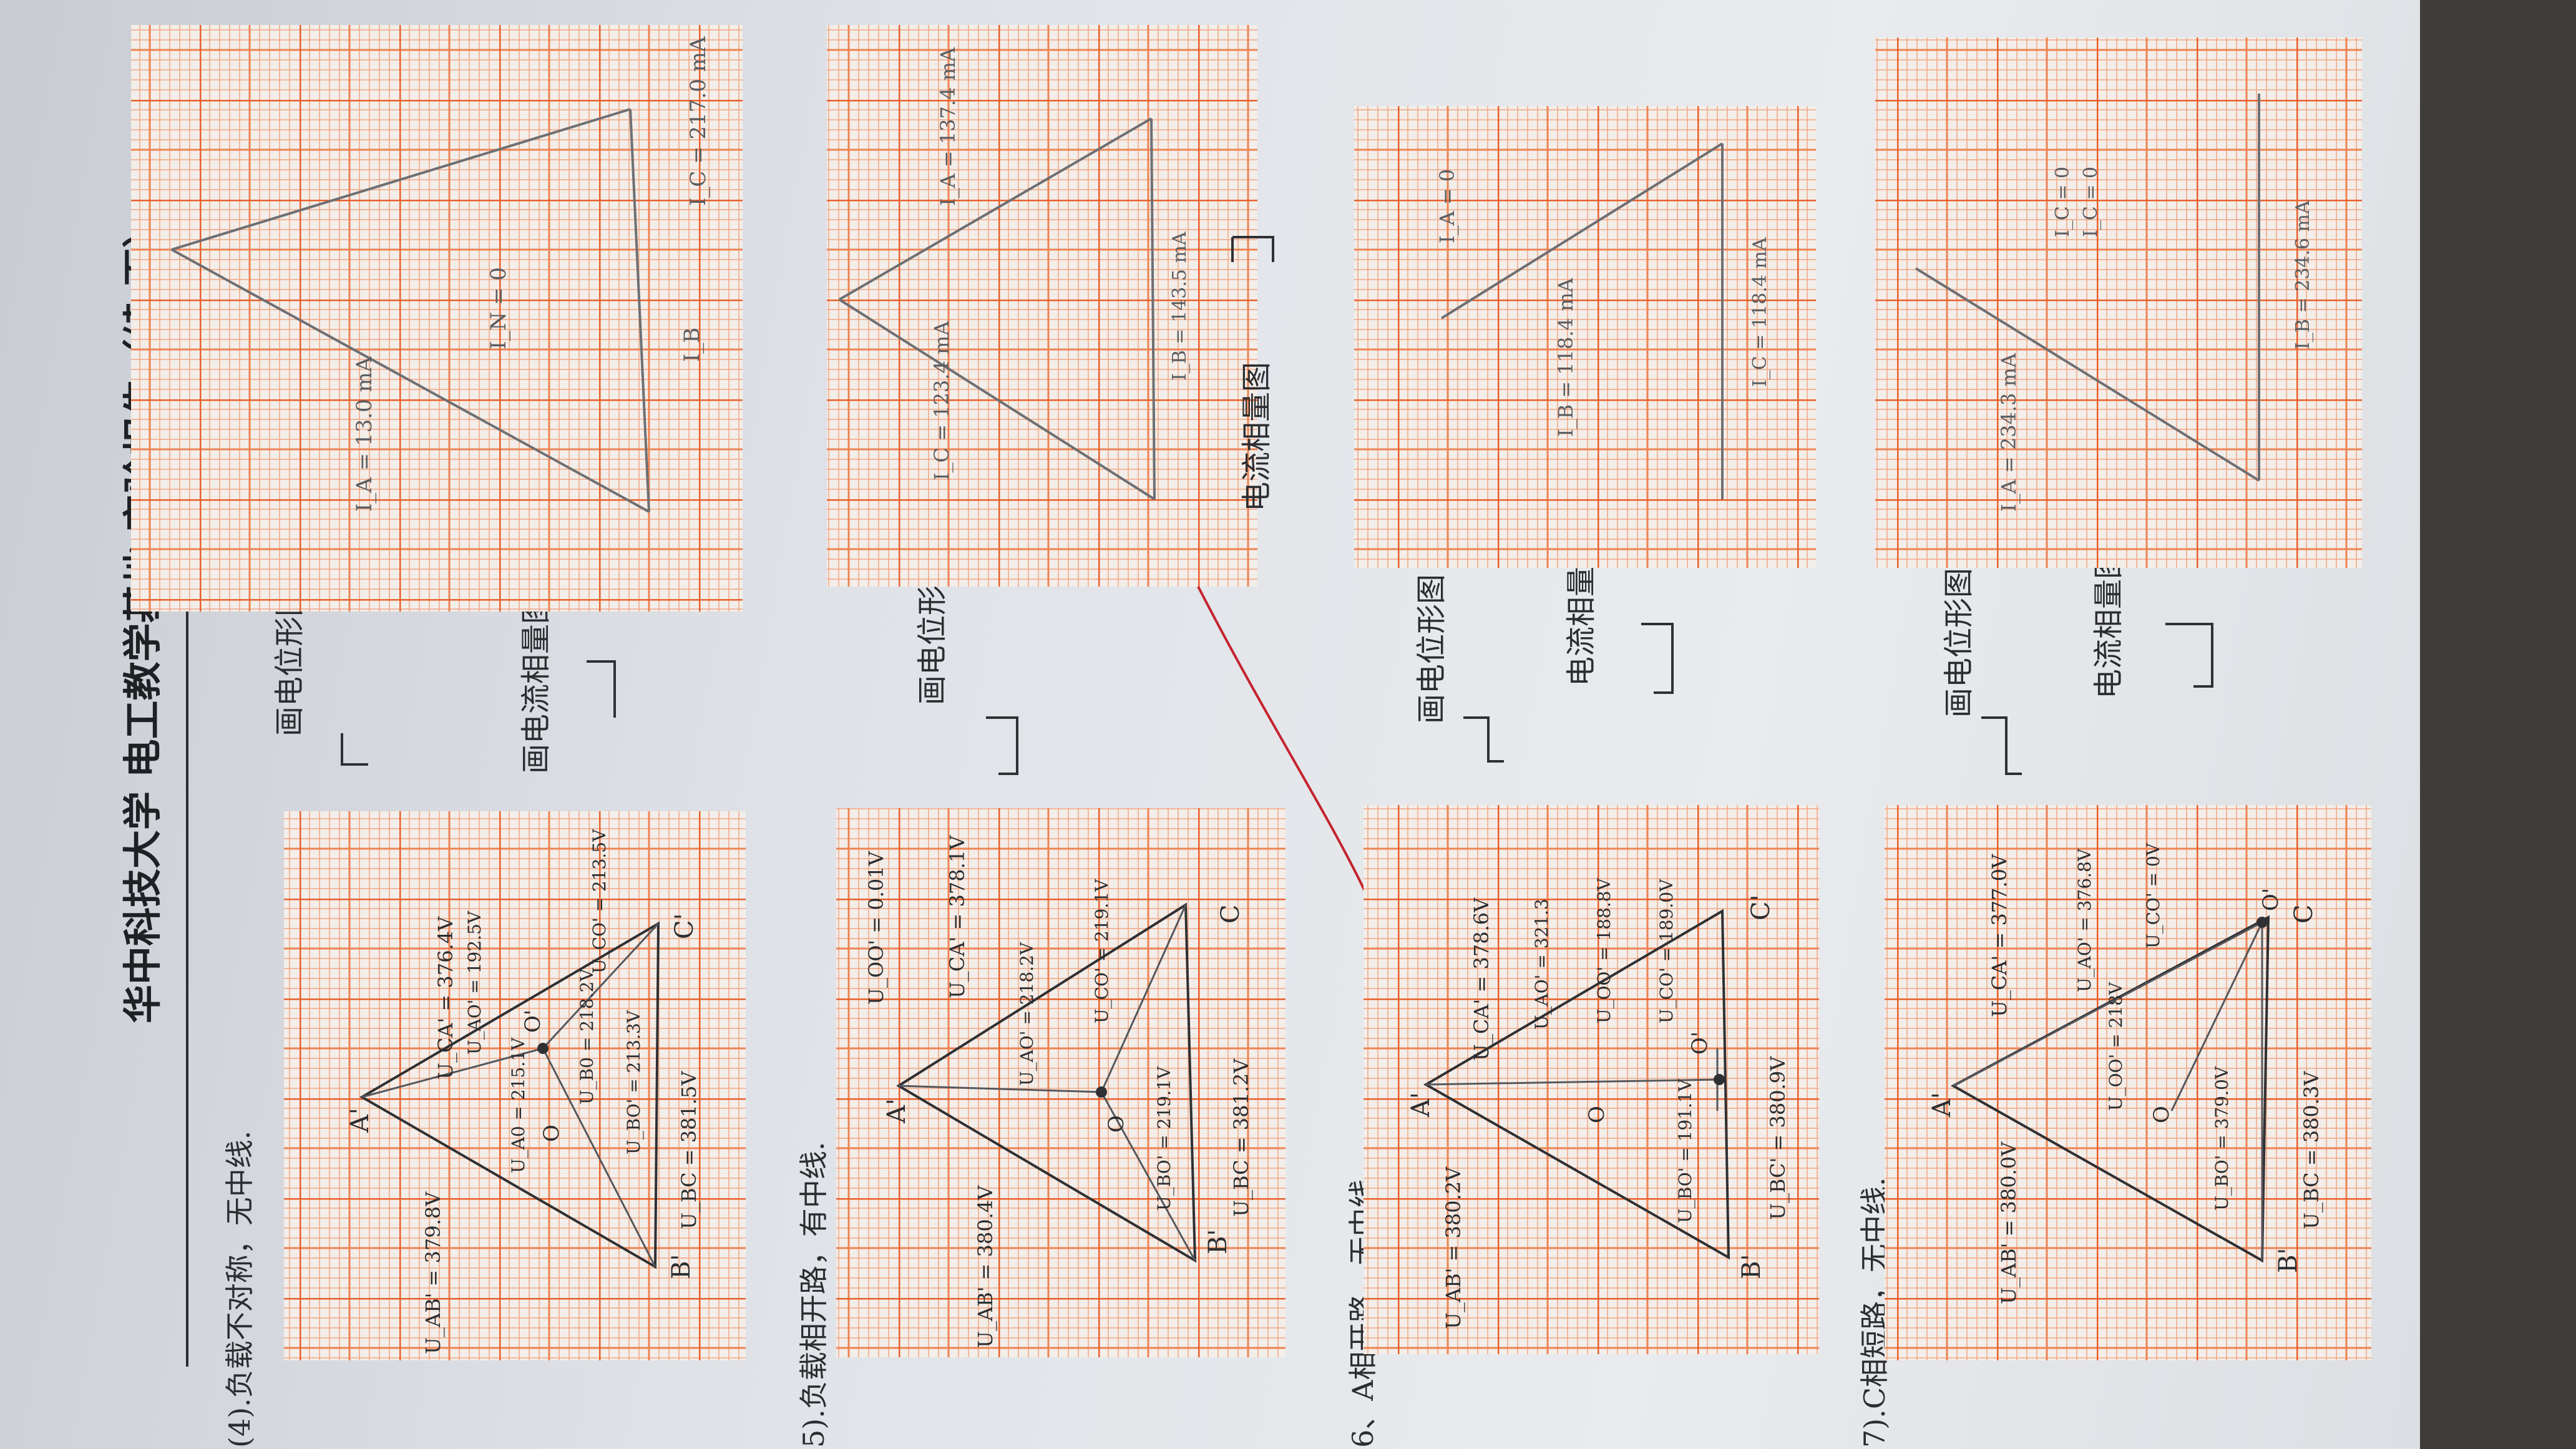  Describe the element at coordinates (1958, 643) in the screenshot. I see `voltage-caption: 画电位形图` at that location.